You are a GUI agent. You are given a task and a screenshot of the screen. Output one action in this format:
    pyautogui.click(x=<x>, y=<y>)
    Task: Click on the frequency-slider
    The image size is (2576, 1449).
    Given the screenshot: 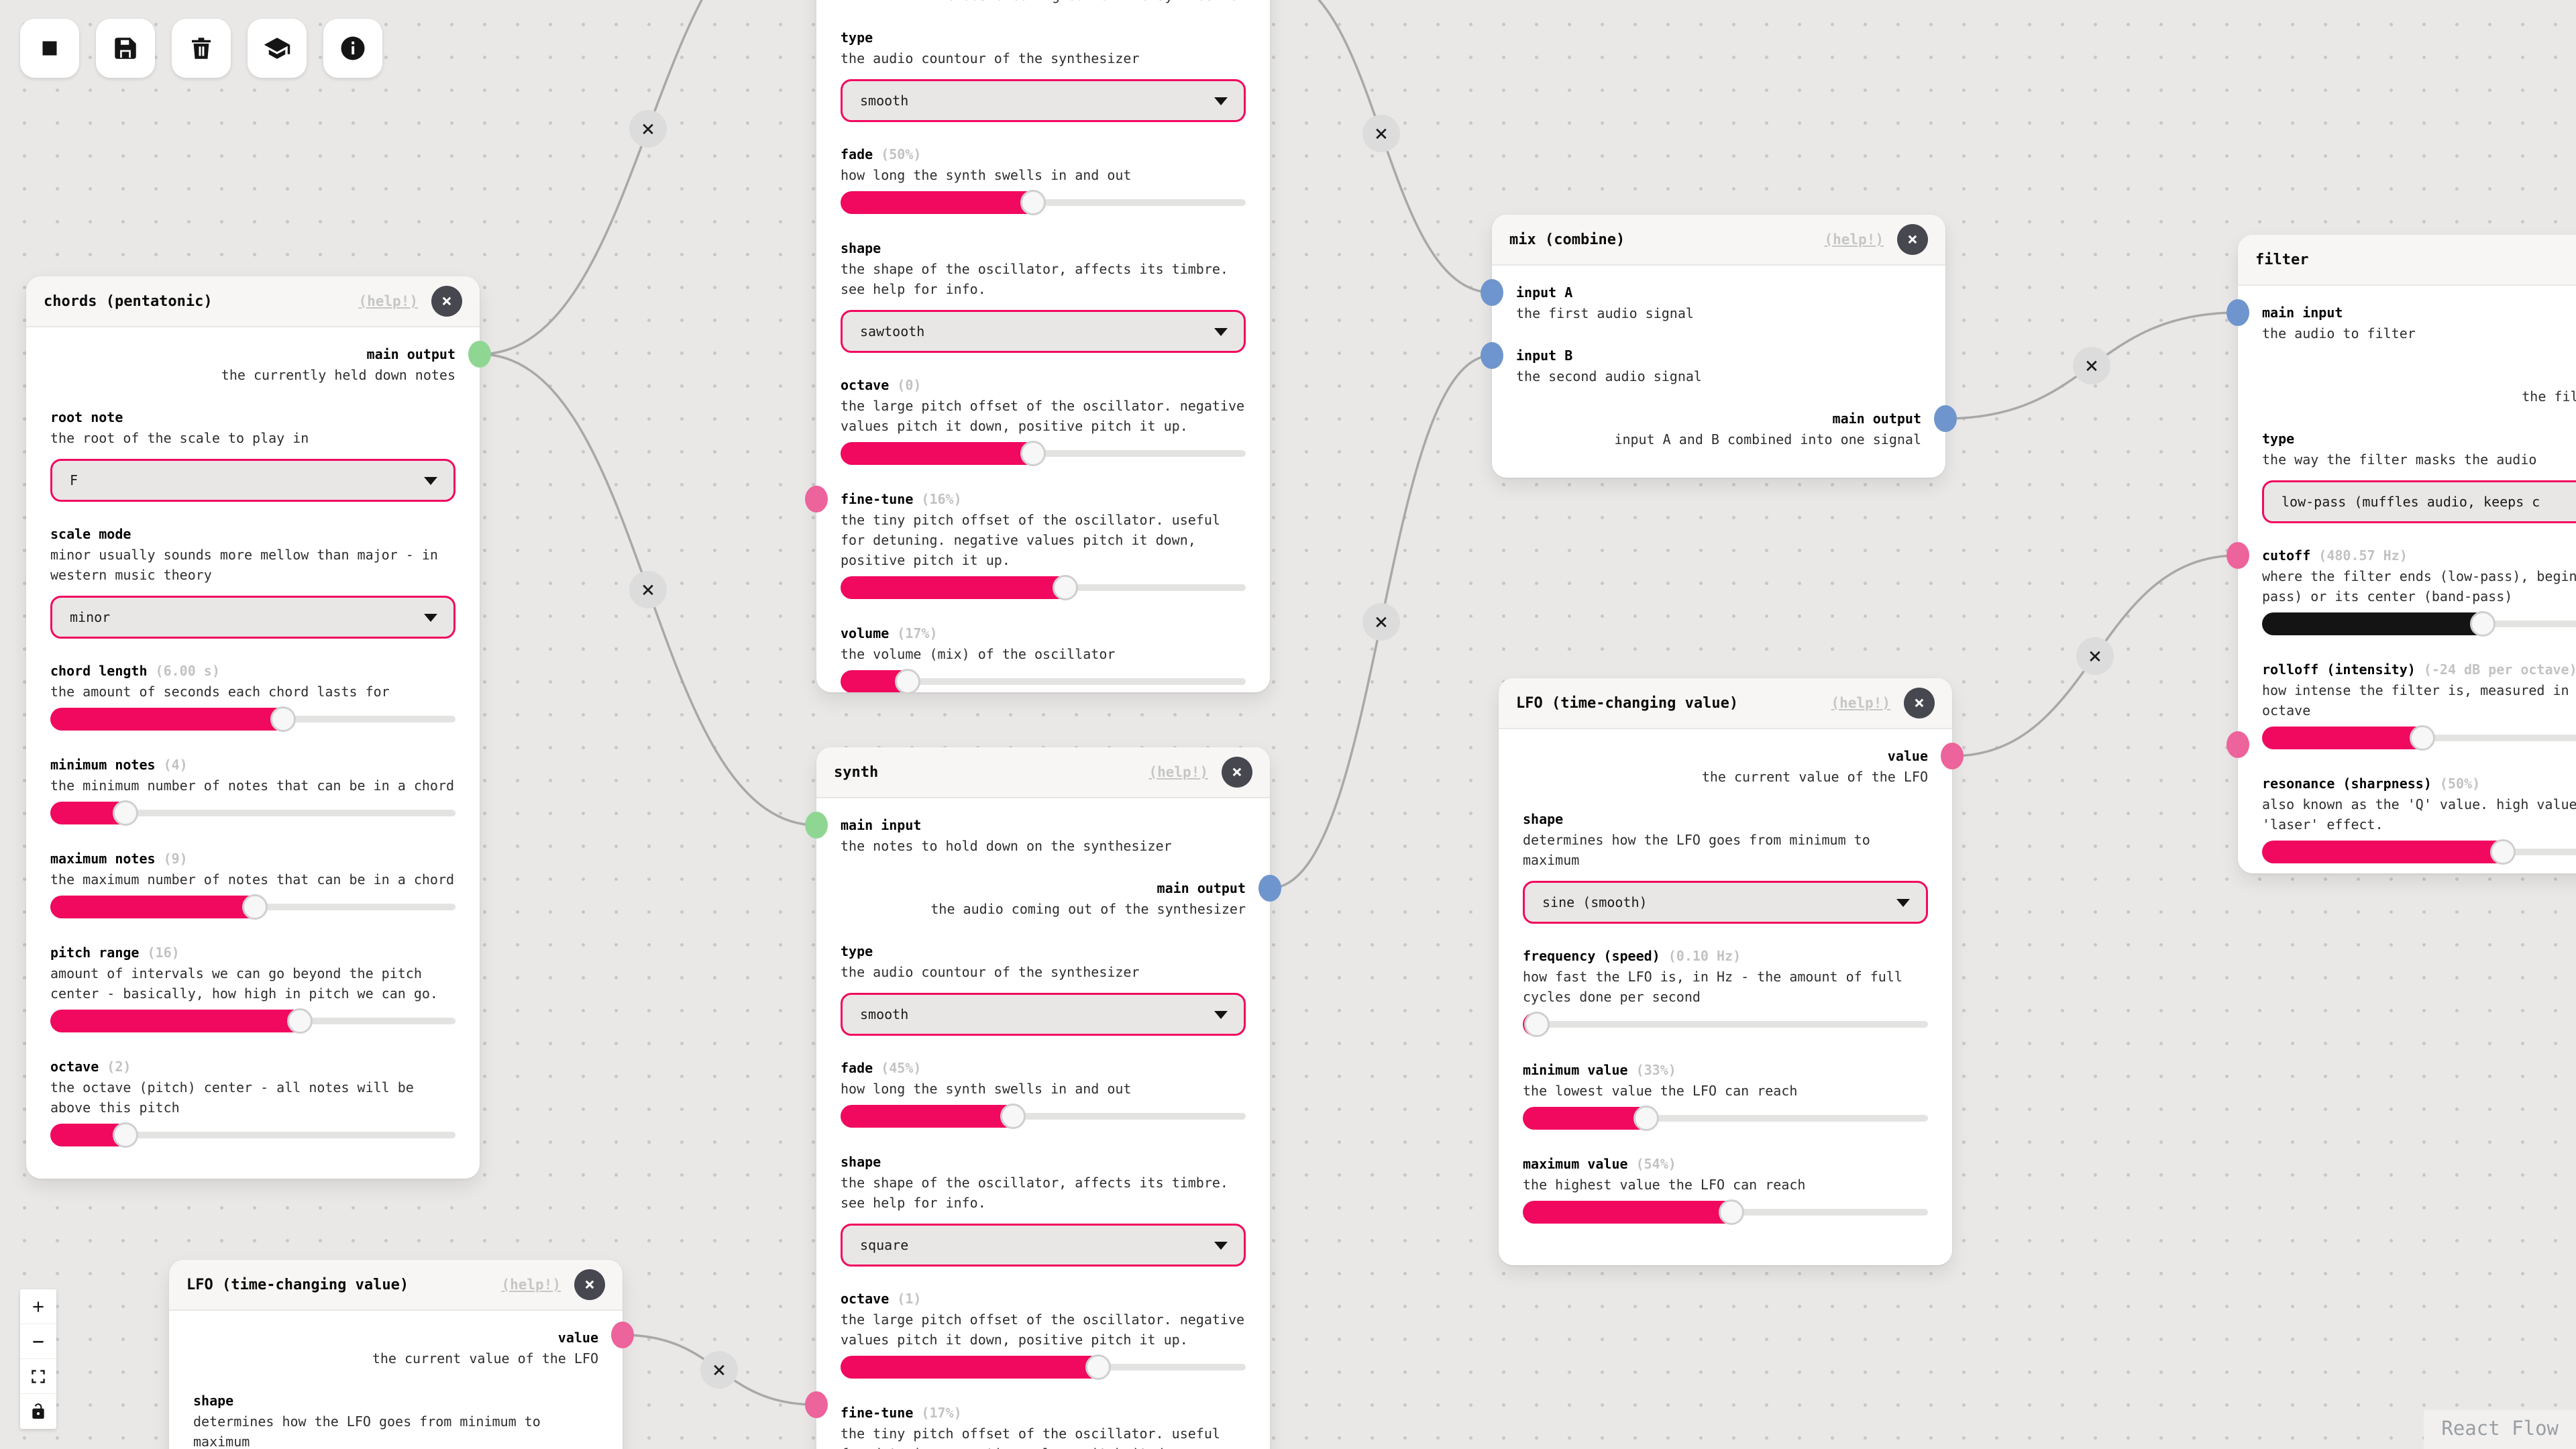 What is the action you would take?
    pyautogui.click(x=1725, y=1024)
    